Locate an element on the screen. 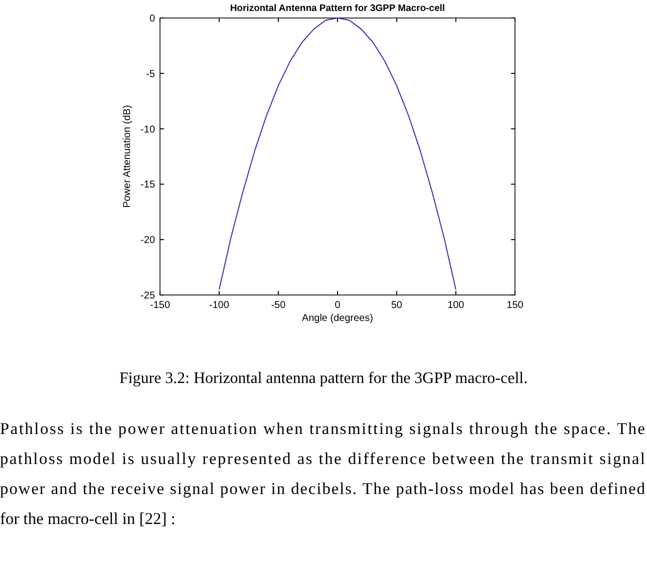 This screenshot has width=647, height=573. text: power and the receive signal power in decibels. The path-loss model has been defined is located at coordinates (323, 488).